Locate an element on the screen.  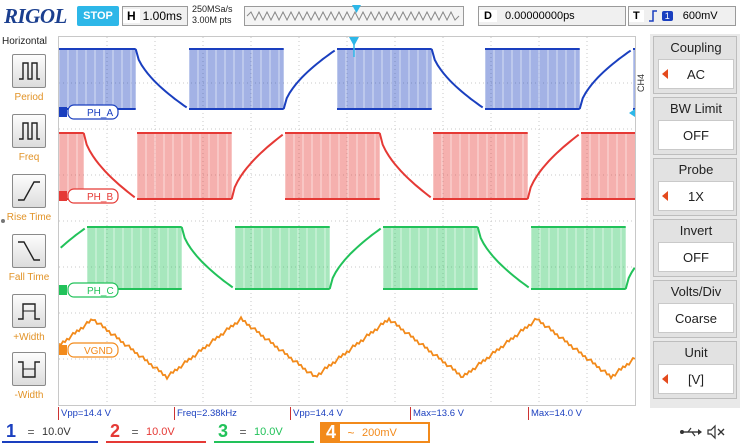
trigger-settings: T 1 600mV is located at coordinates (682, 16).